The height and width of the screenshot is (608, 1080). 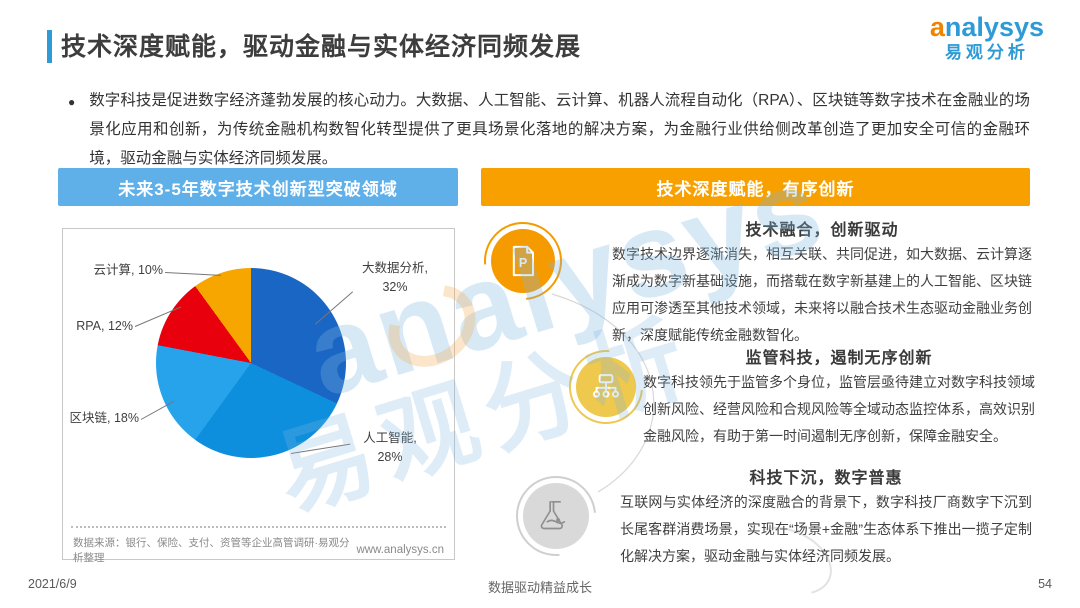 What do you see at coordinates (755, 187) in the screenshot?
I see `right-section-header: 技术深度赋能，有序创新` at bounding box center [755, 187].